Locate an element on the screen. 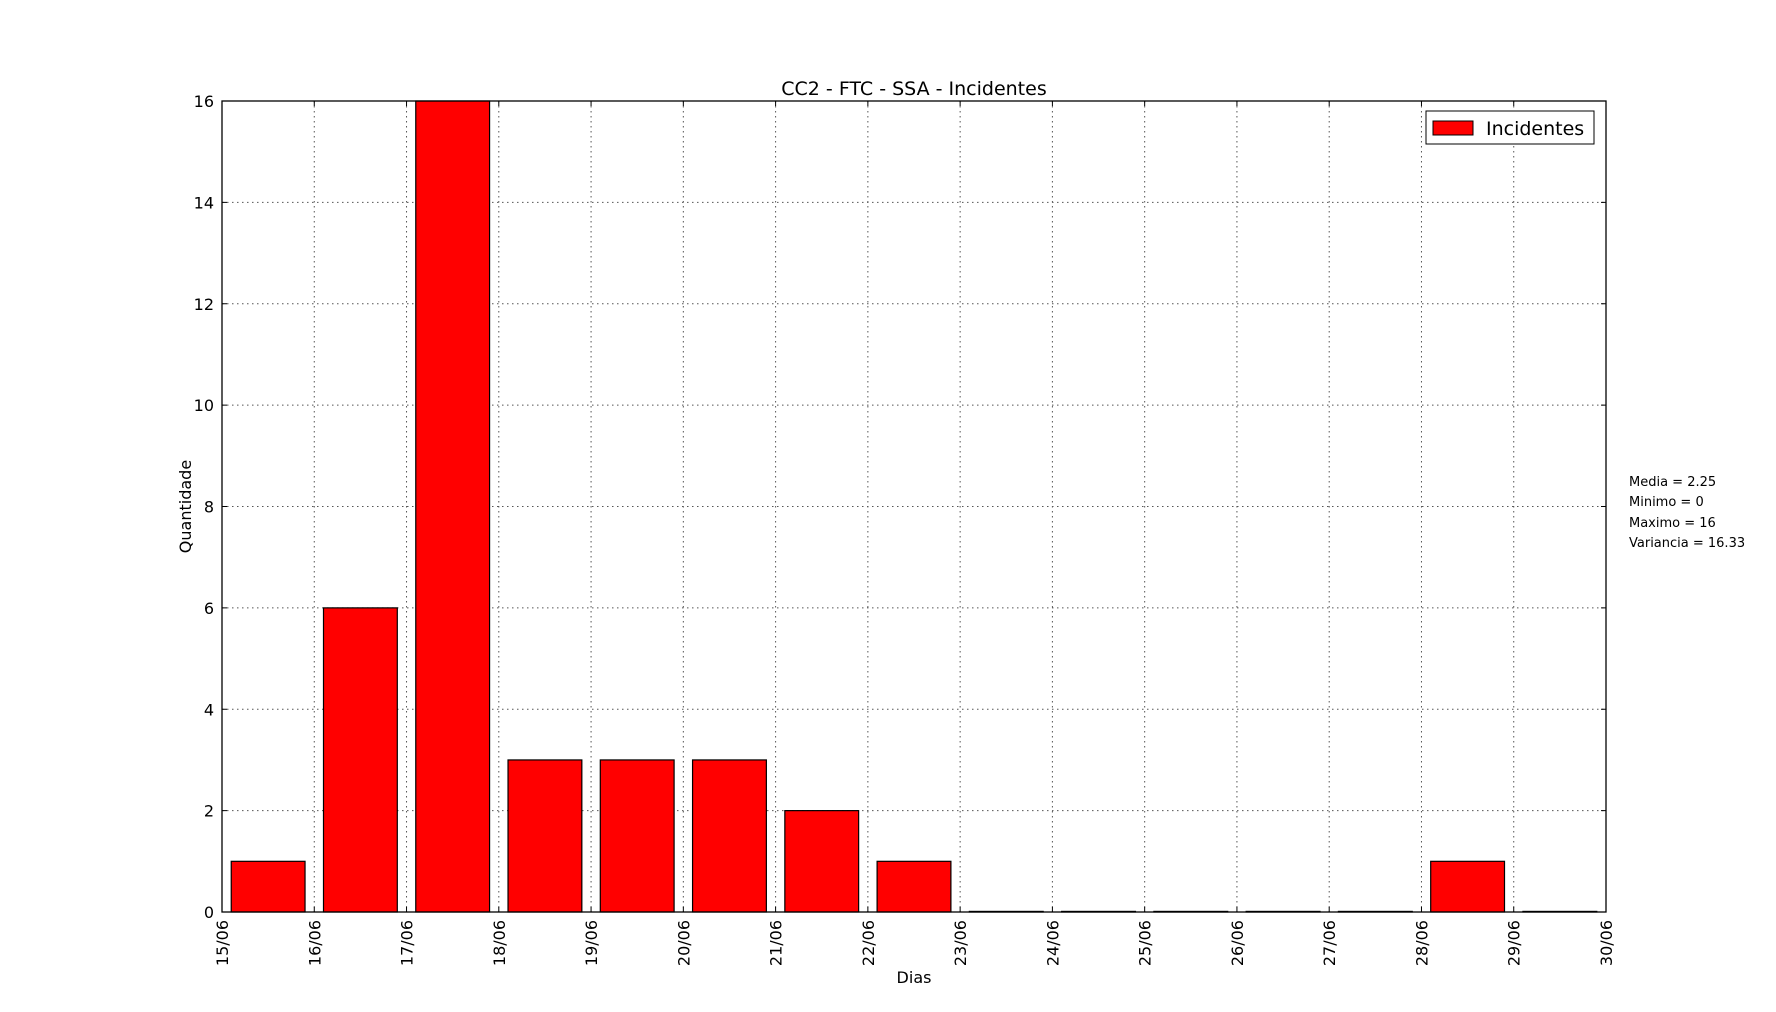  legend: Incidentes is located at coordinates (1510, 127).